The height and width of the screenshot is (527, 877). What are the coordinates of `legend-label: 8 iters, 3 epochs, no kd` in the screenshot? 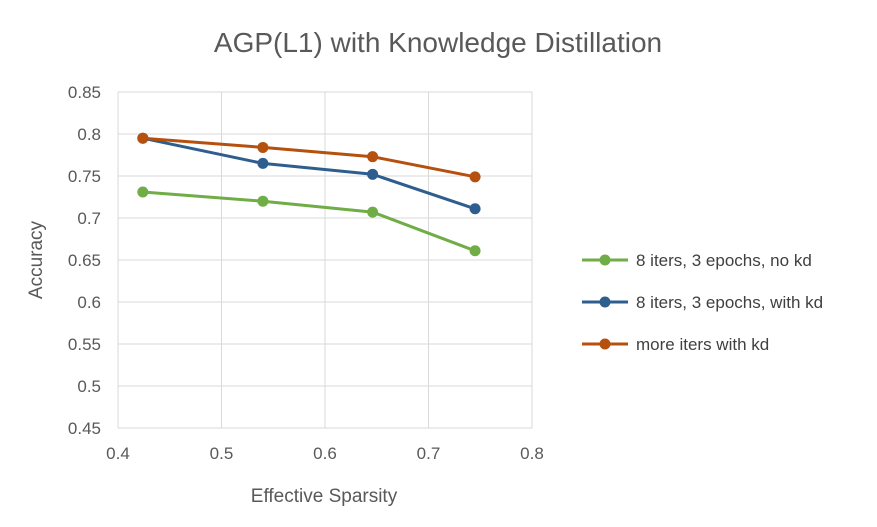 It's located at (724, 260).